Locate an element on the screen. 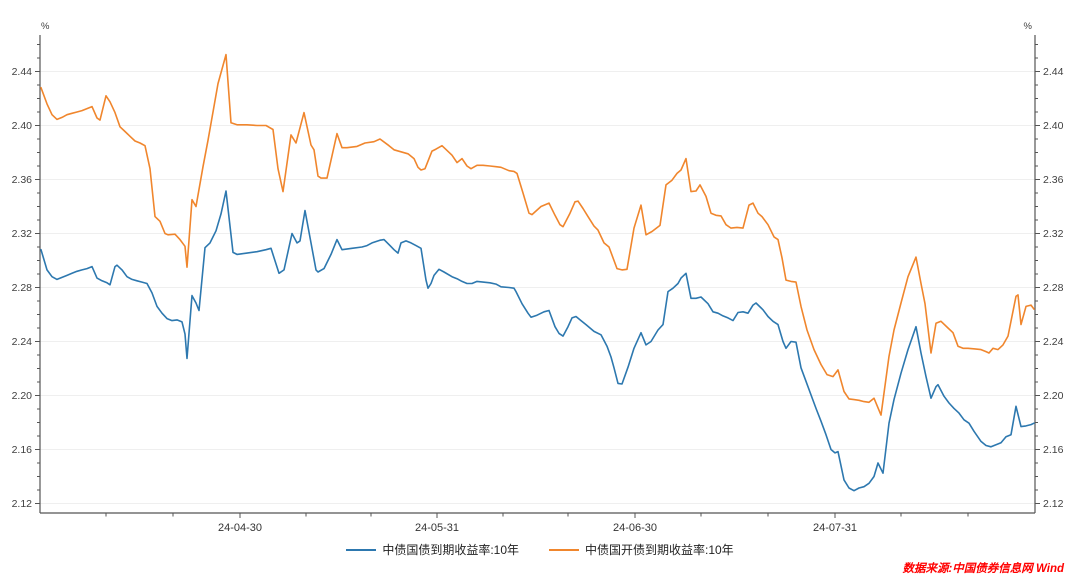 The height and width of the screenshot is (579, 1080). y-tick-label-right: 2.20 is located at coordinates (1053, 396).